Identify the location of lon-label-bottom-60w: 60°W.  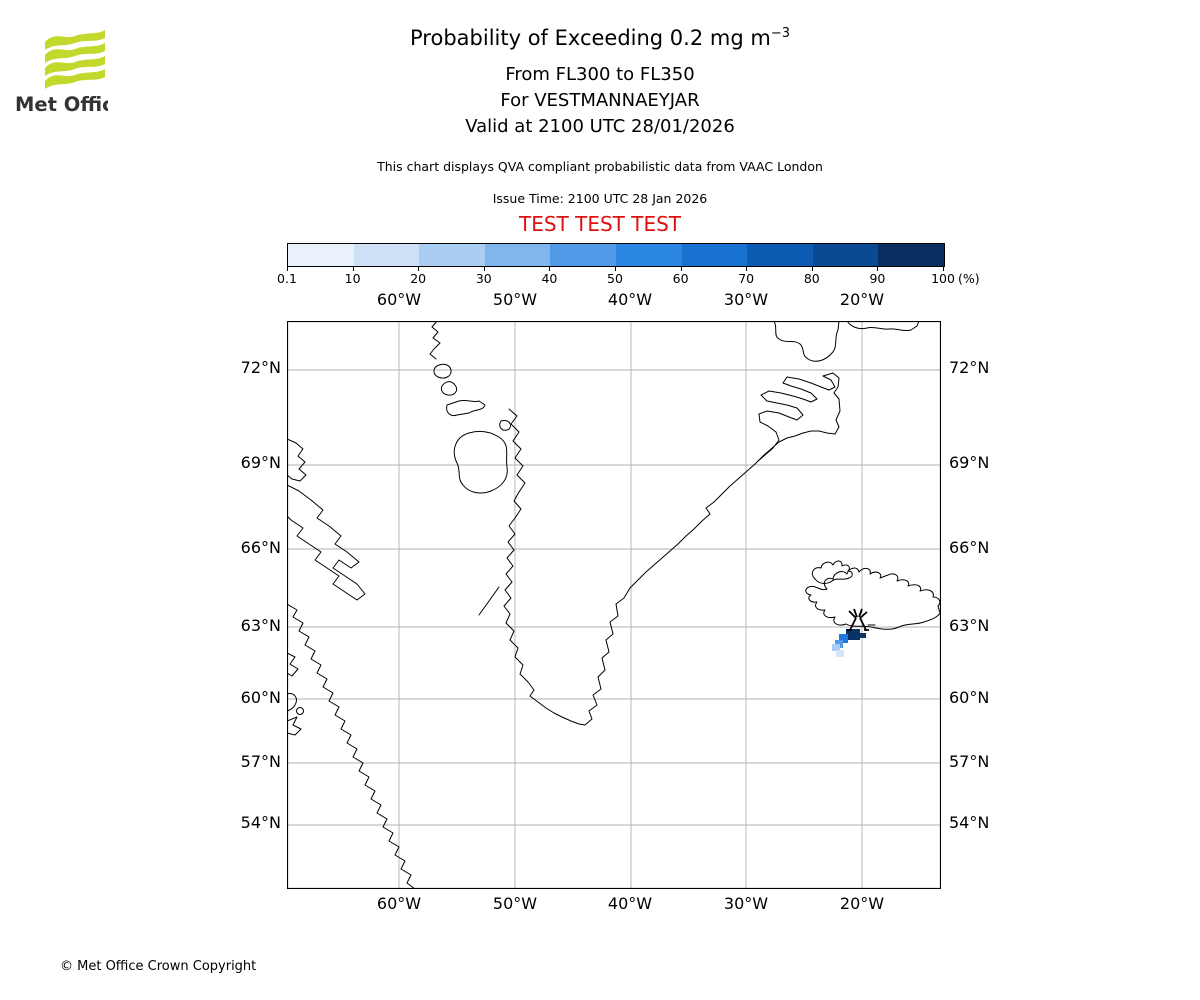
(399, 903).